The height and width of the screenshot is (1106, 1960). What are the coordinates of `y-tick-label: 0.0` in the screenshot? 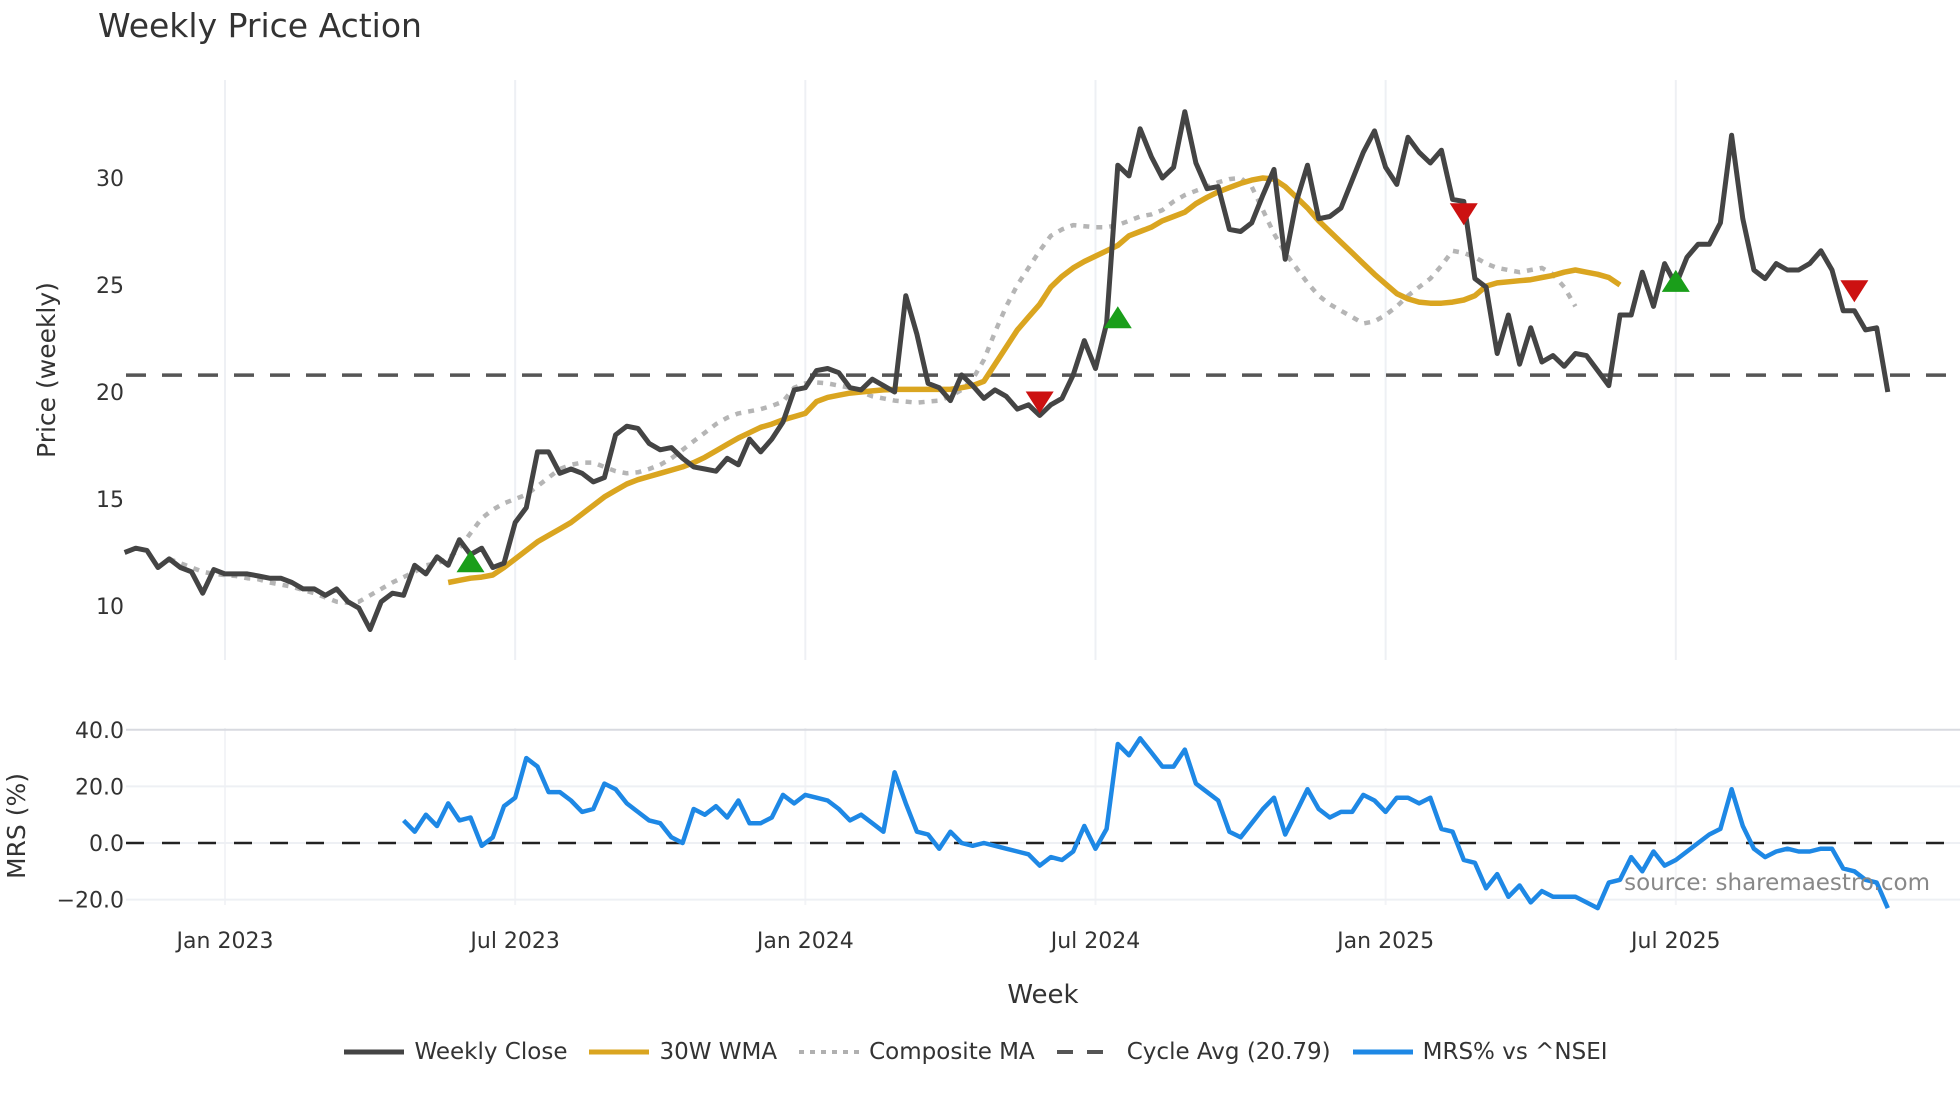 It's located at (106, 844).